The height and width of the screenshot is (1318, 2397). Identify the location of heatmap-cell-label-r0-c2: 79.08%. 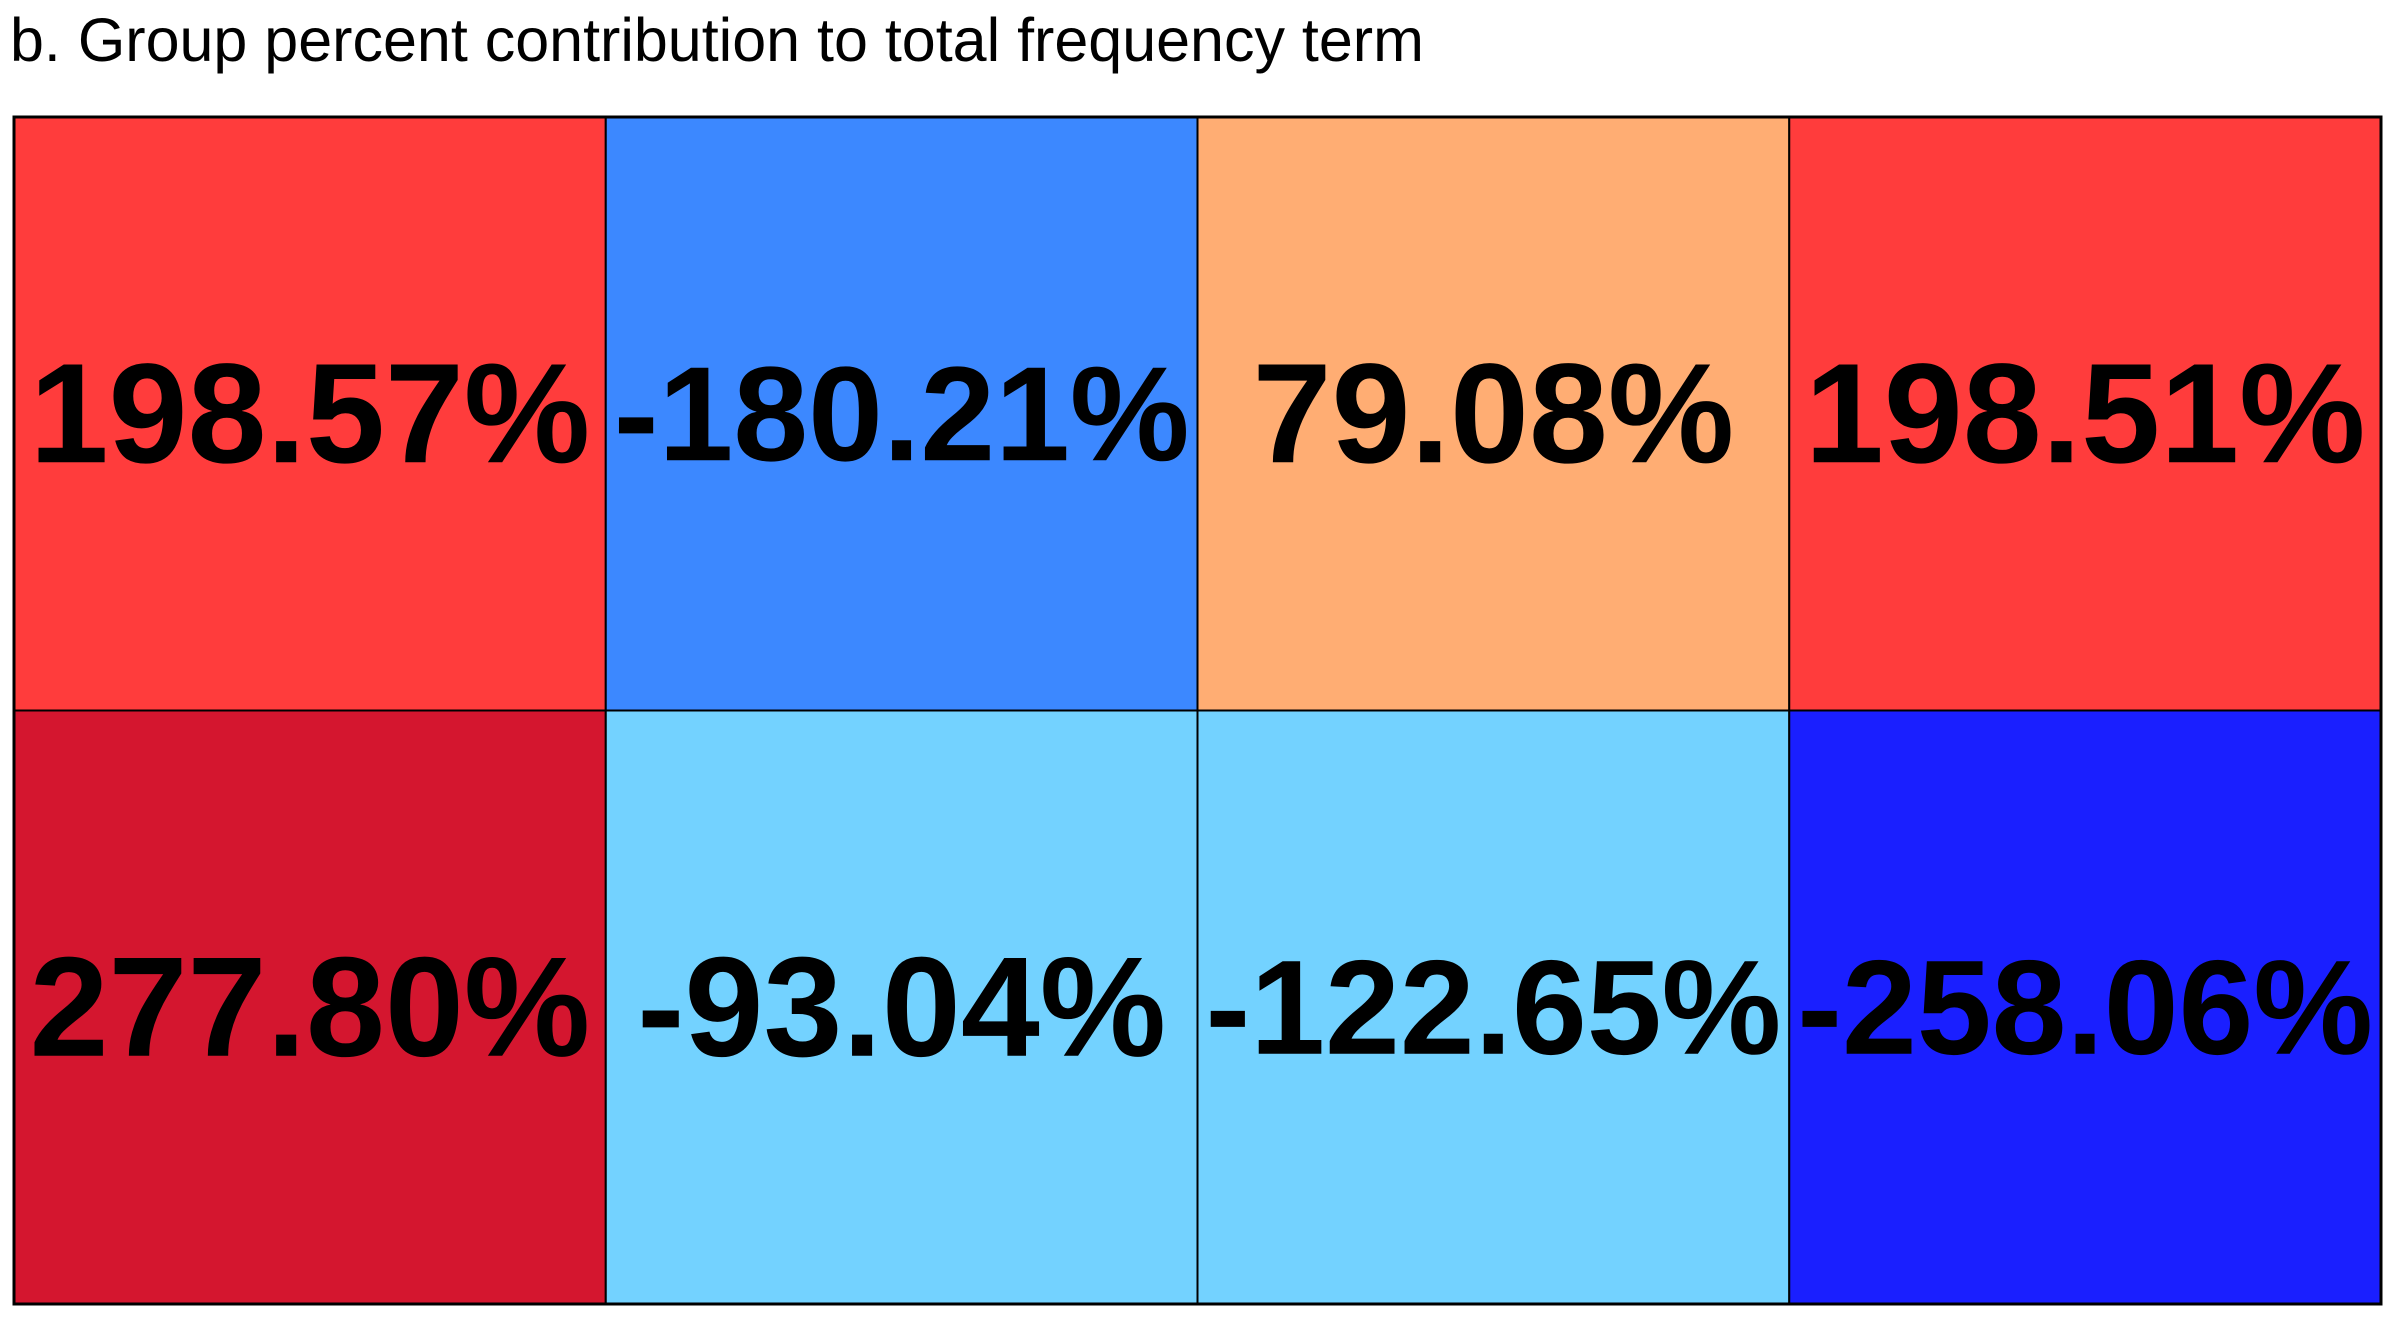
(1494, 413).